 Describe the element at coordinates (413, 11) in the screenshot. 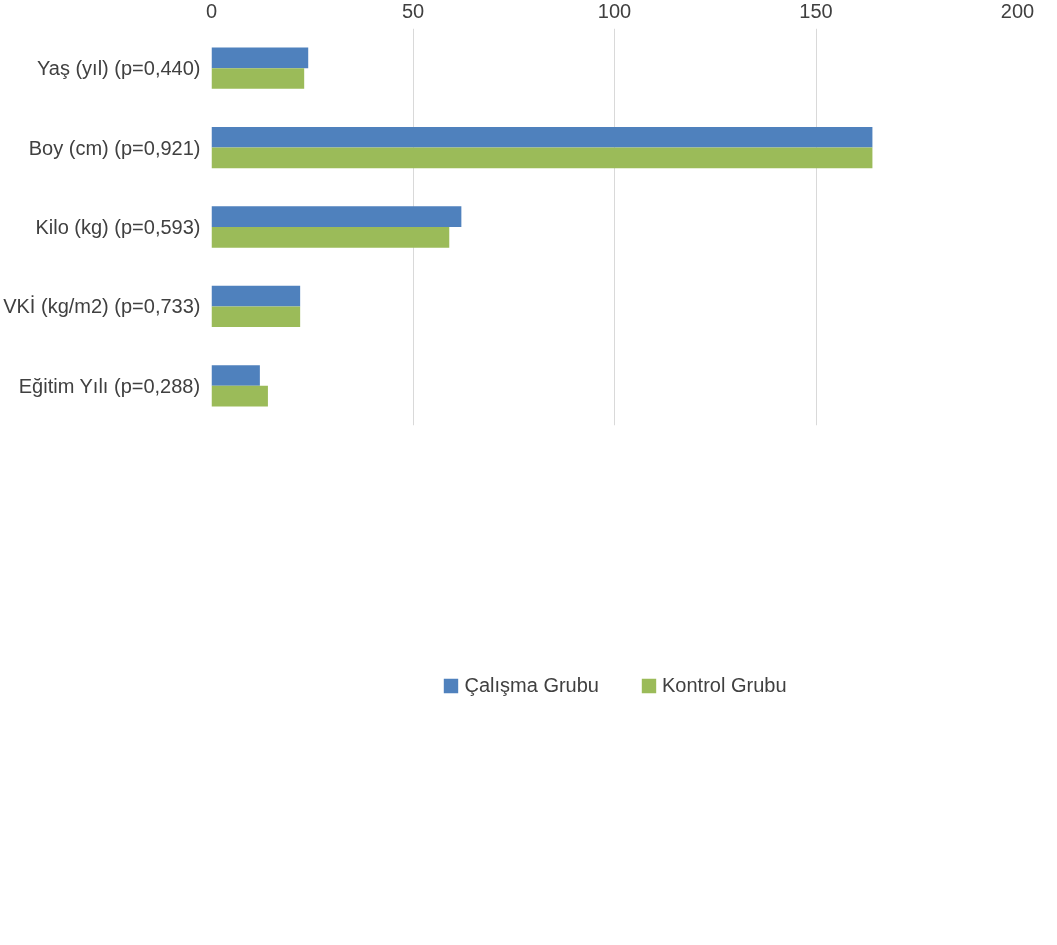

I see `x-tick-label: 50` at that location.